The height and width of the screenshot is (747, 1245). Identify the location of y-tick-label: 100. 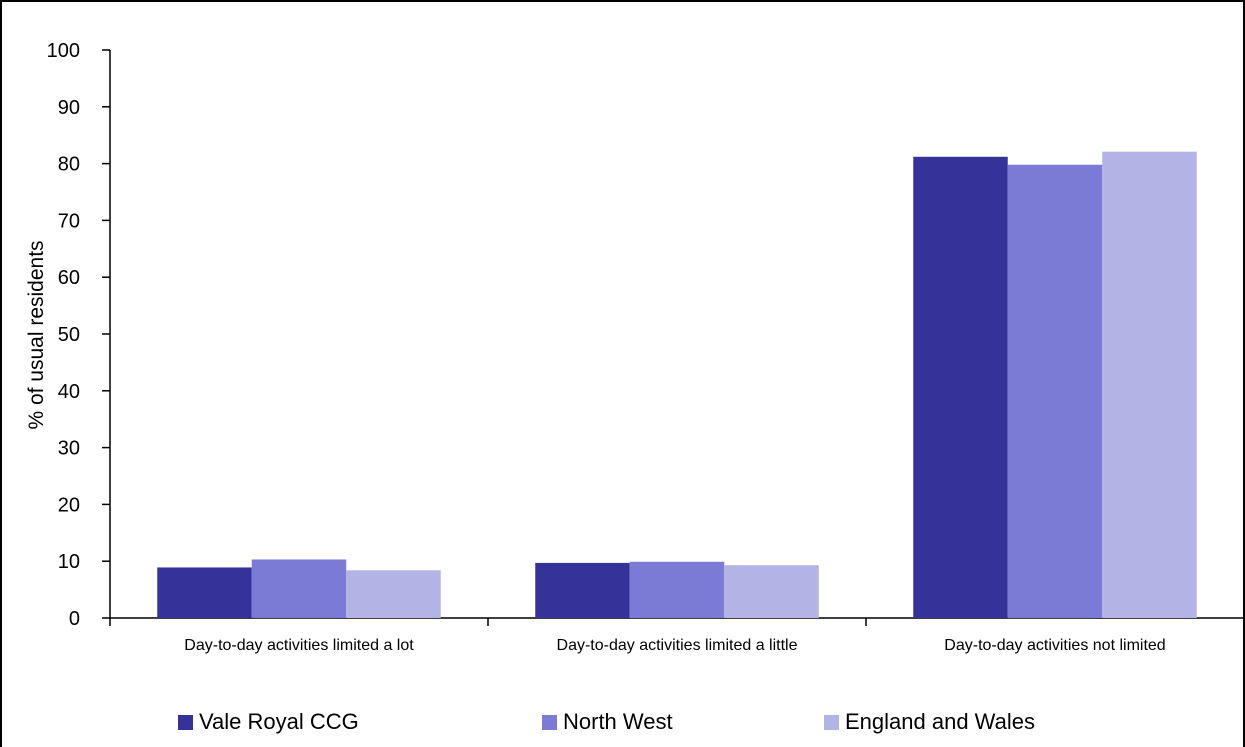
(63, 51).